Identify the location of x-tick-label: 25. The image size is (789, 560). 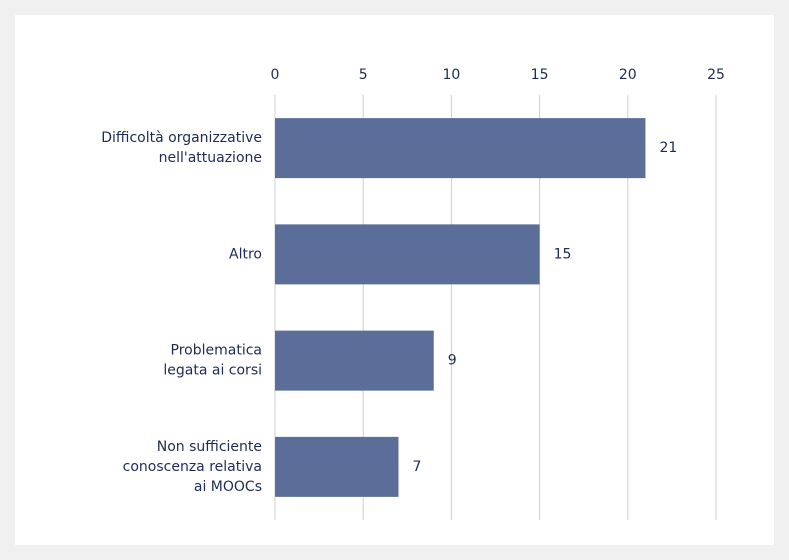
(716, 75).